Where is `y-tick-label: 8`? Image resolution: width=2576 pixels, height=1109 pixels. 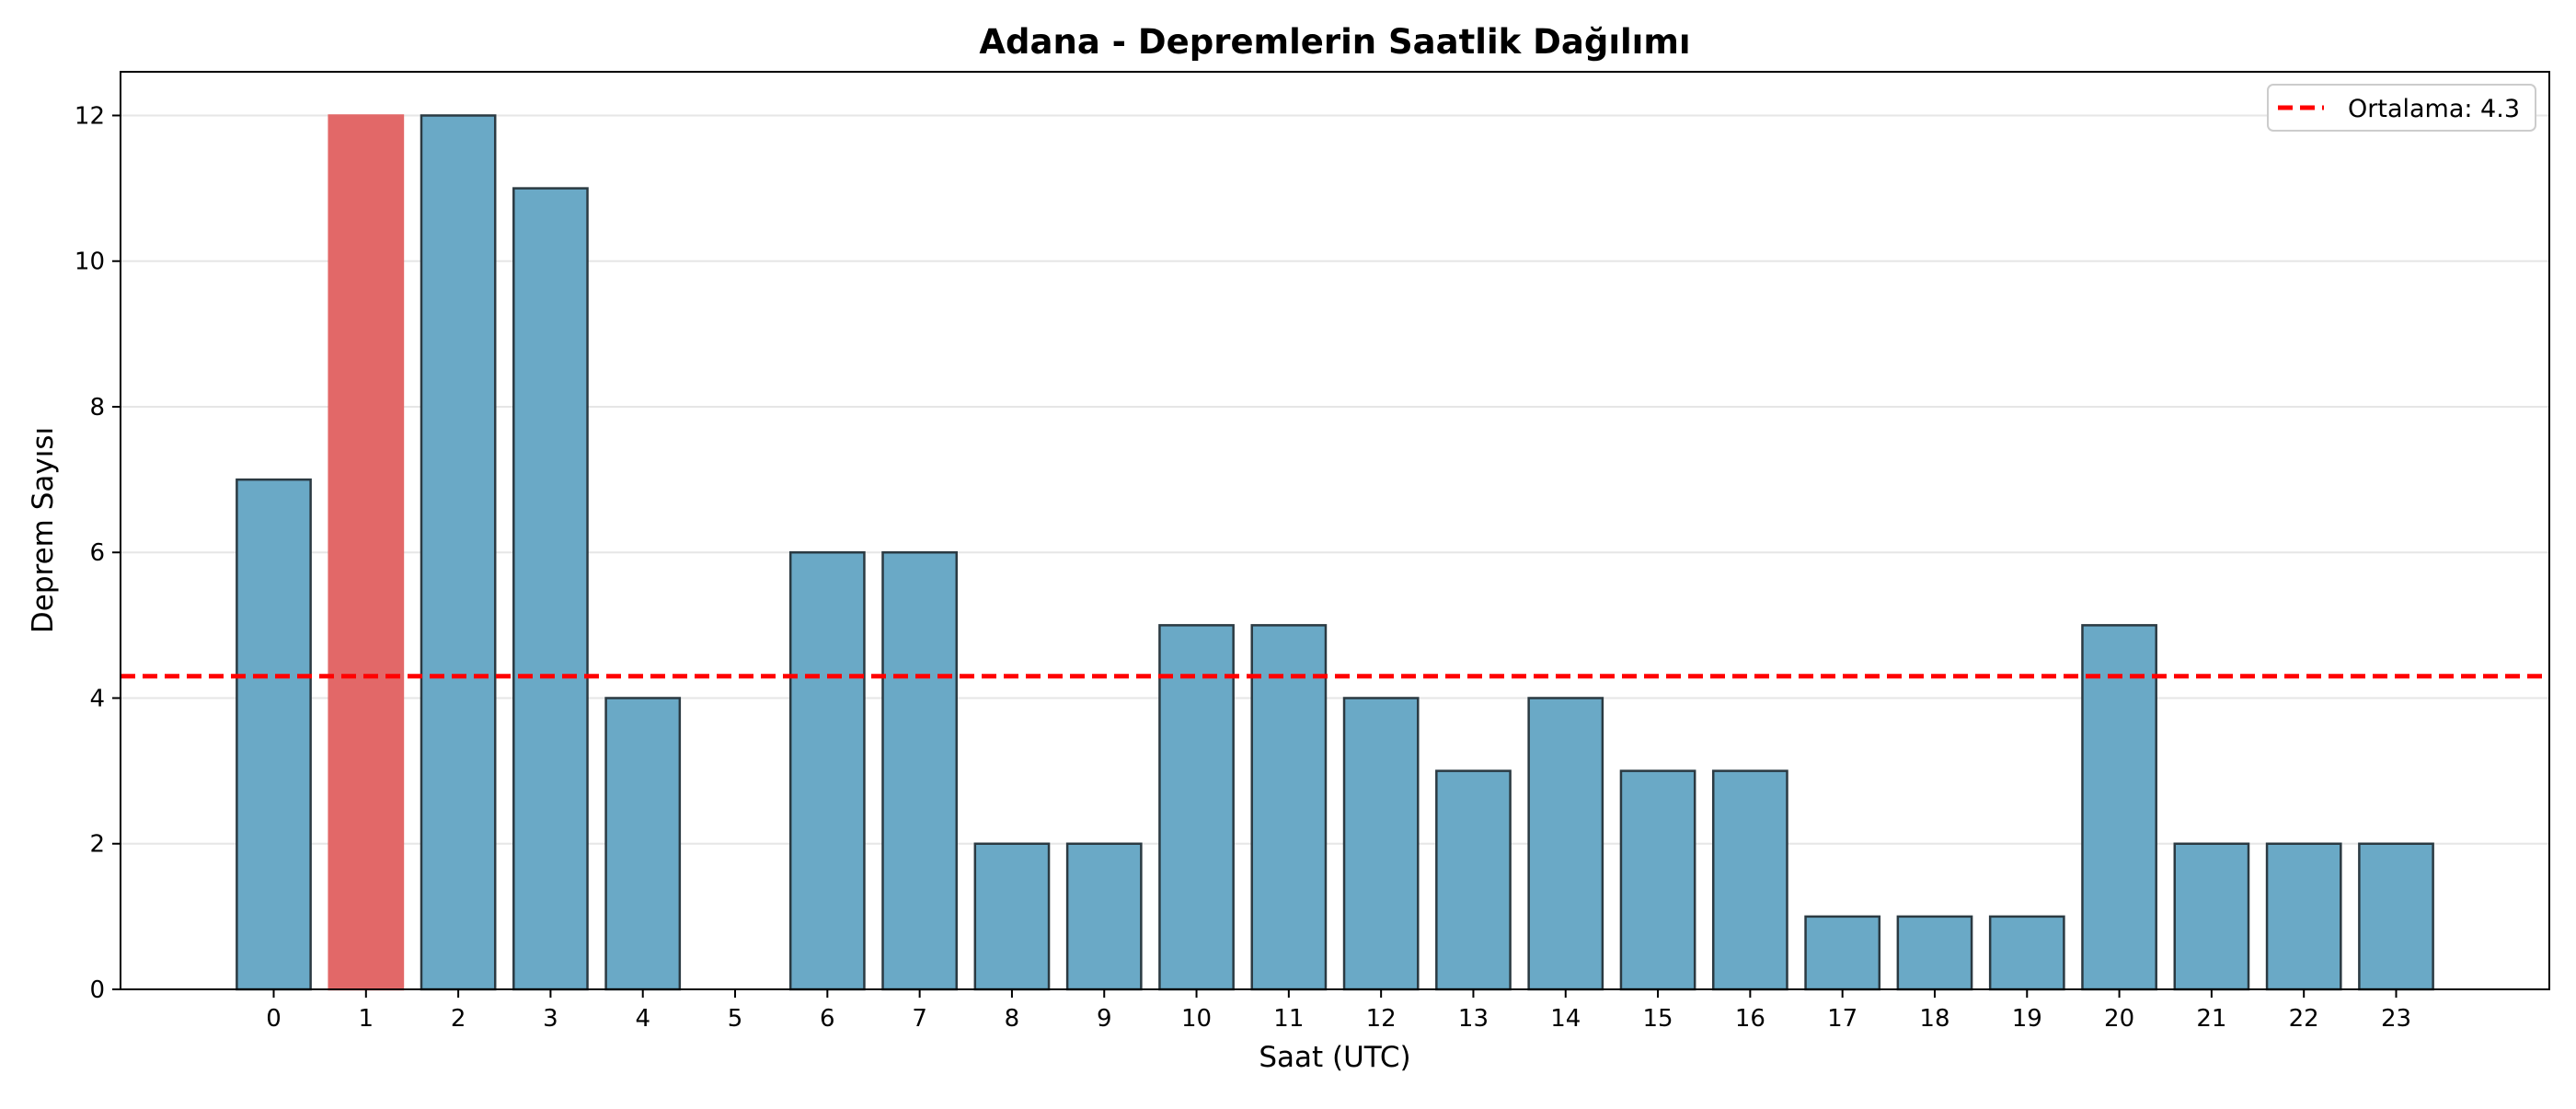 y-tick-label: 8 is located at coordinates (97, 408).